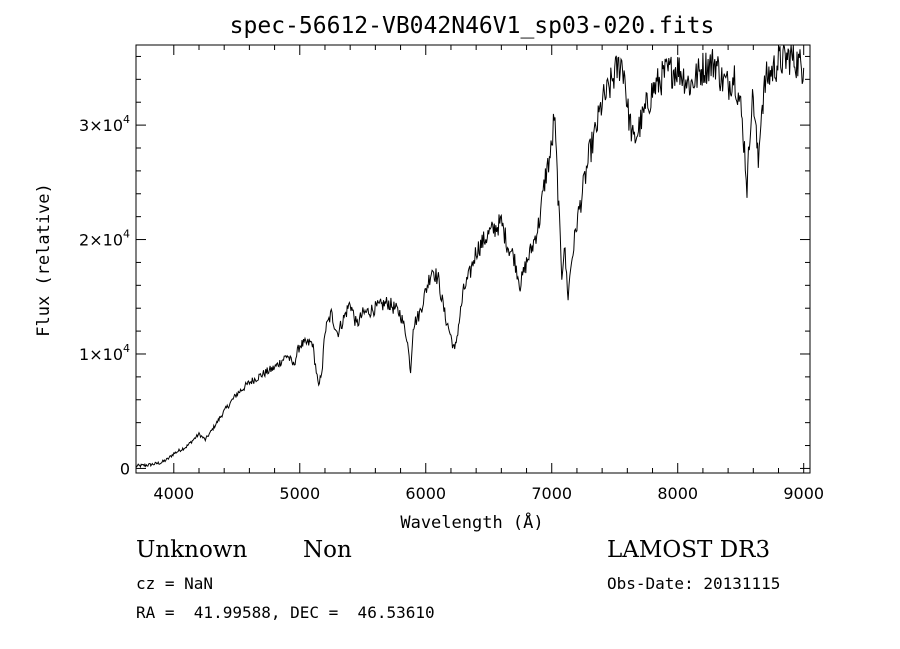 Image resolution: width=900 pixels, height=649 pixels. I want to click on survey-name: LAMOST DR3, so click(689, 550).